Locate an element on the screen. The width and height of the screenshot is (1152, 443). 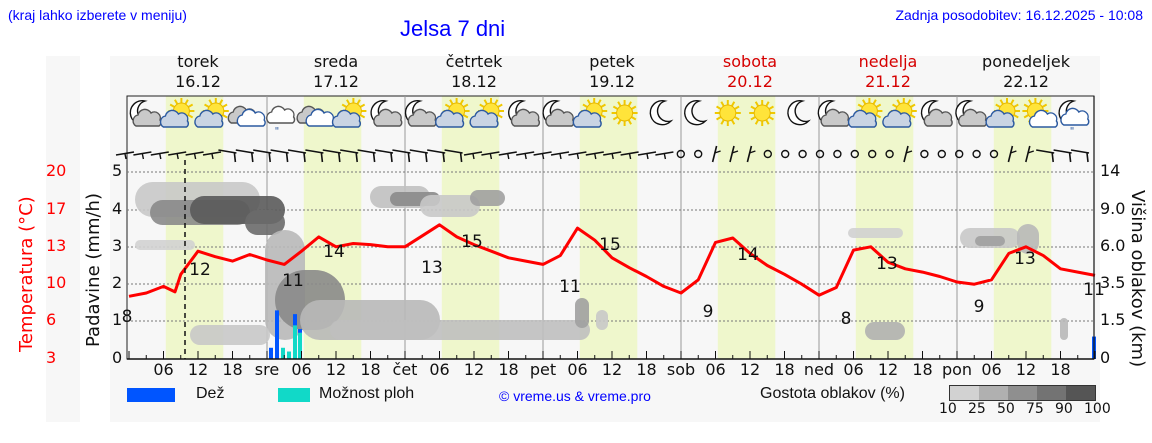
temp-axis-panel is located at coordinates (63, 239).